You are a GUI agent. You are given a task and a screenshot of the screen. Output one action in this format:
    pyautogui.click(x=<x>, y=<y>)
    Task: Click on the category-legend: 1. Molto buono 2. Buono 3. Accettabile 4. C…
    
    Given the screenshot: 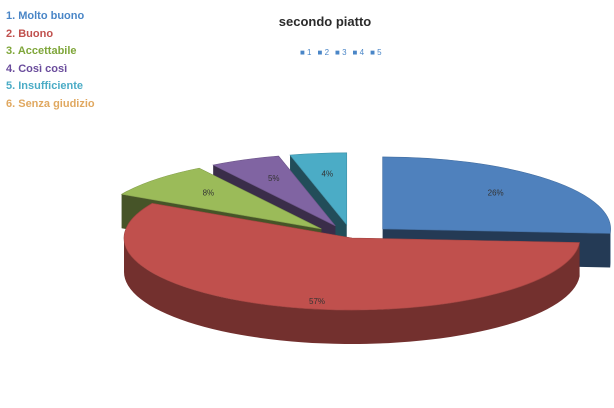 What is the action you would take?
    pyautogui.click(x=50, y=60)
    